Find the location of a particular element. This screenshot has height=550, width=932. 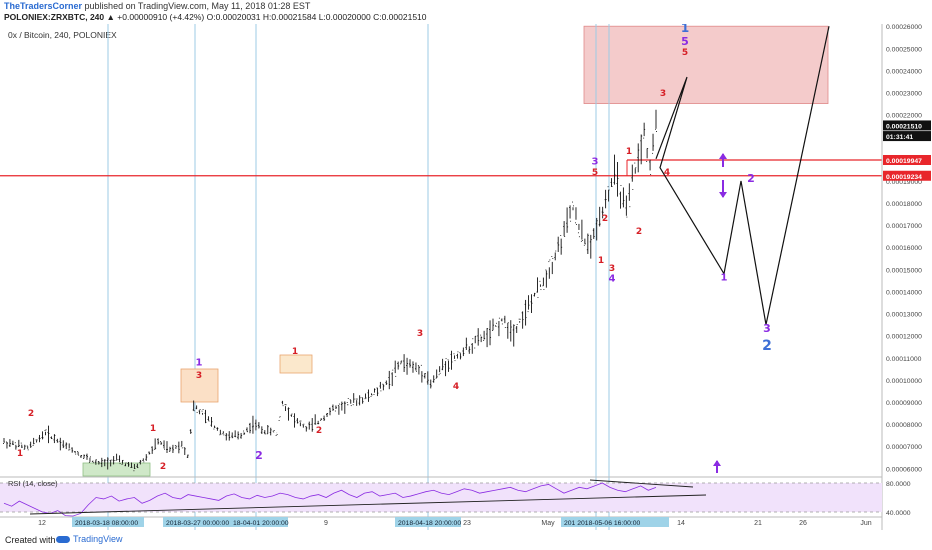

wave-label-12: 1 is located at coordinates (601, 261).